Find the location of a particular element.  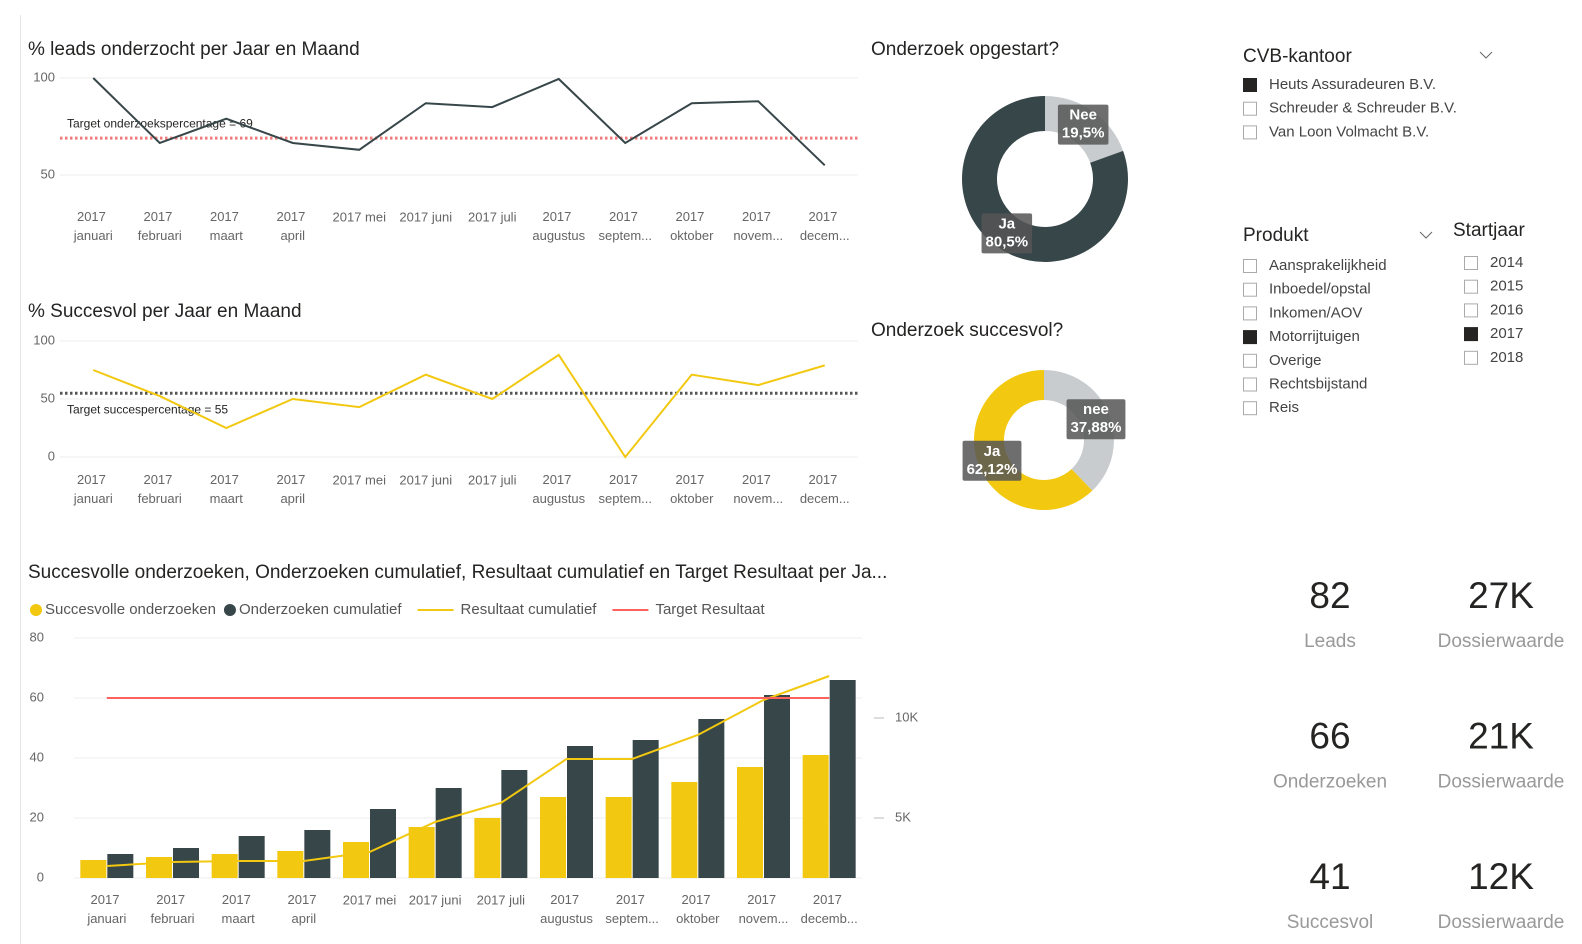

card-value: 12K is located at coordinates (1501, 876).